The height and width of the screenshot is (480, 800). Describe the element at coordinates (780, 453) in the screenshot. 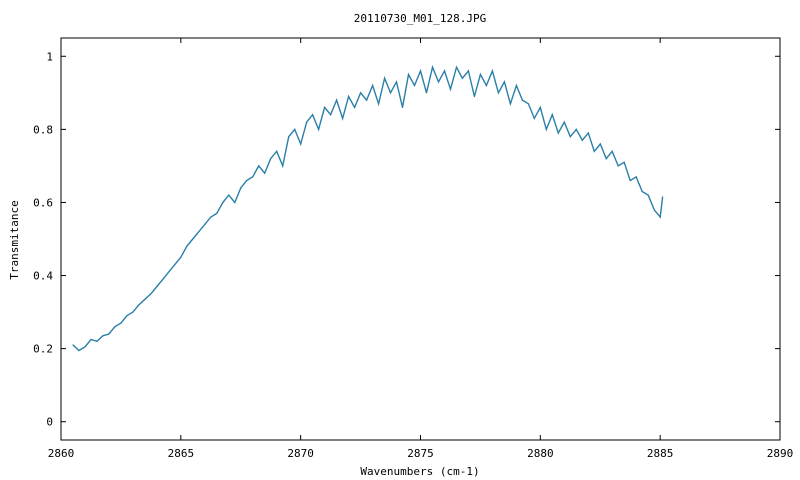

I see `x-tick-label: 2890` at that location.